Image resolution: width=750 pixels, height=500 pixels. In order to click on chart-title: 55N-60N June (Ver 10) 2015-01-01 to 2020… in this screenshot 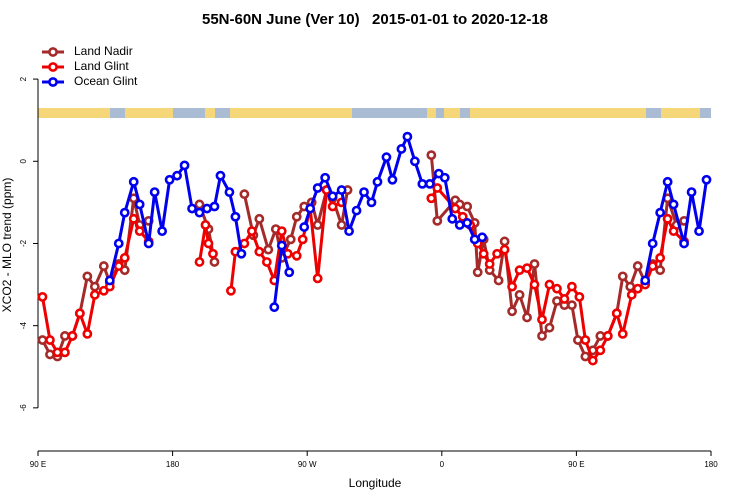, I will do `click(375, 19)`.